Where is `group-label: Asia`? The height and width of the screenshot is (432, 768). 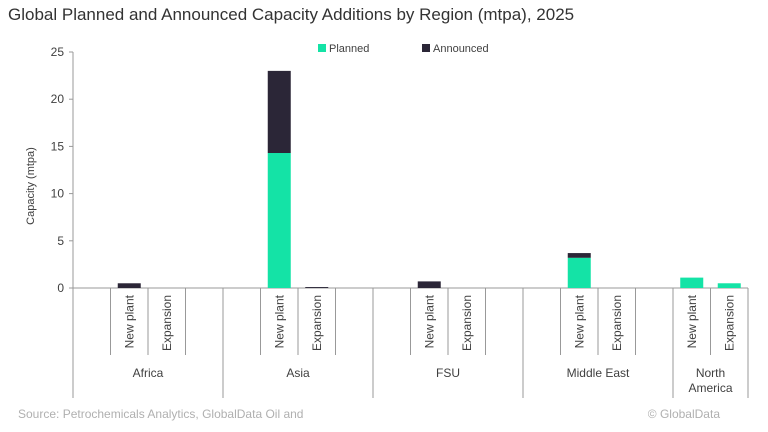 group-label: Asia is located at coordinates (298, 373).